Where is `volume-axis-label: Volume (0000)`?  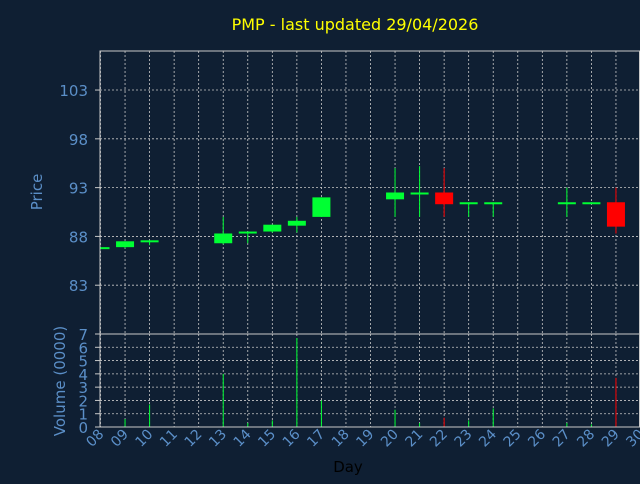
volume-axis-label: Volume (0000) is located at coordinates (60, 381).